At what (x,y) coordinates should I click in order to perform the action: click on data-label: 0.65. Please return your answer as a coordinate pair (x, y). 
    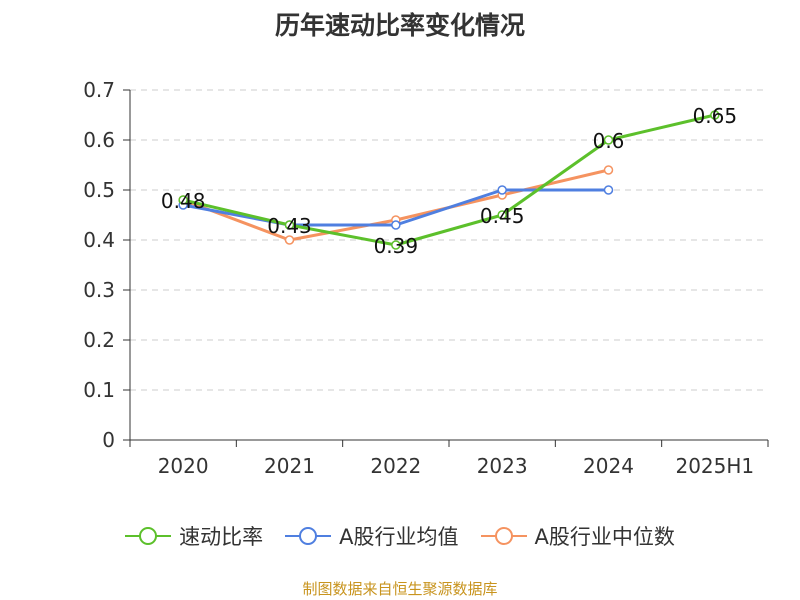
    Looking at the image, I should click on (715, 116).